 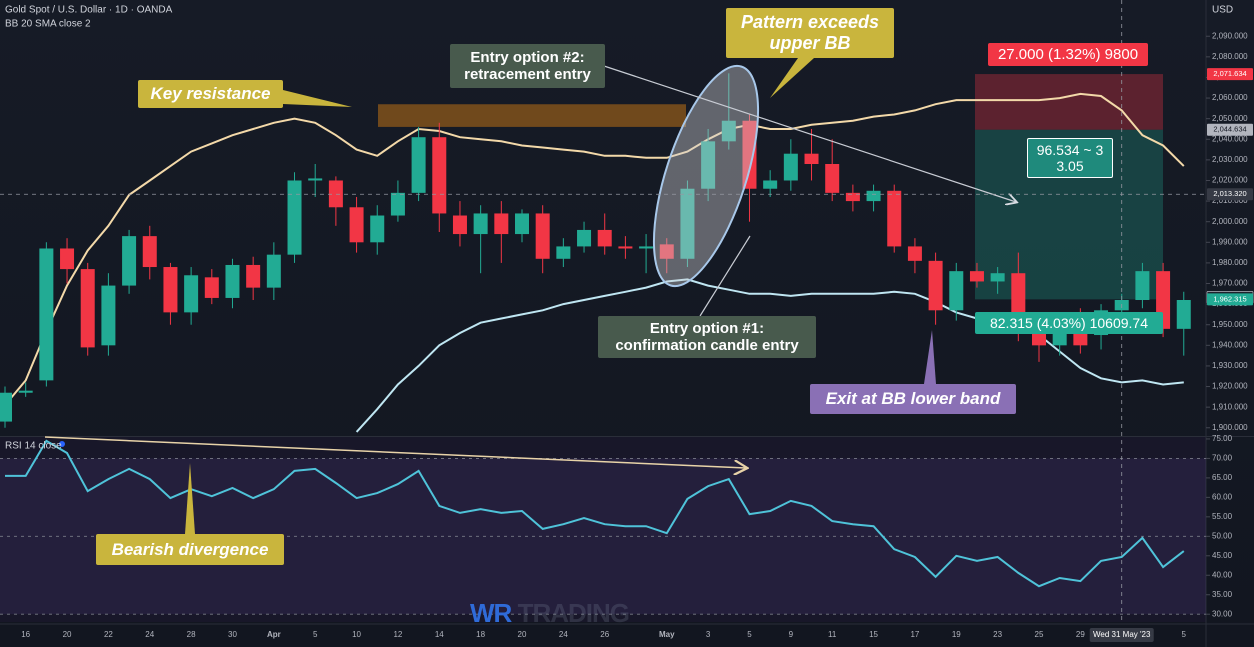 I want to click on y-tick-label: 60.00, so click(x=1222, y=496).